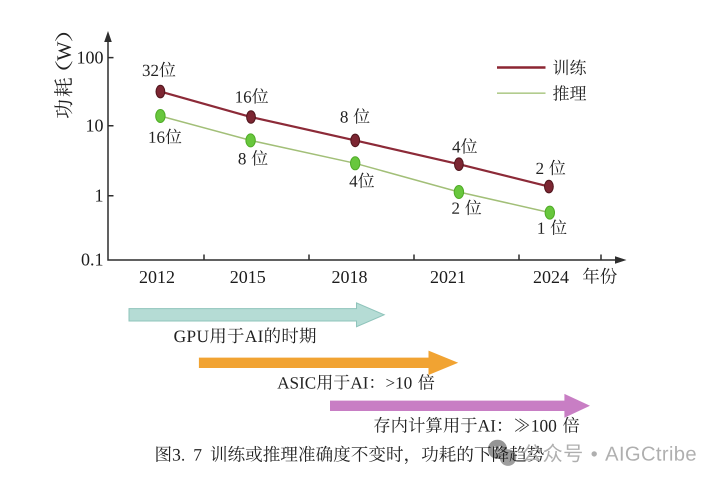 This screenshot has width=720, height=483. What do you see at coordinates (157, 277) in the screenshot?
I see `svg-text: 2012` at bounding box center [157, 277].